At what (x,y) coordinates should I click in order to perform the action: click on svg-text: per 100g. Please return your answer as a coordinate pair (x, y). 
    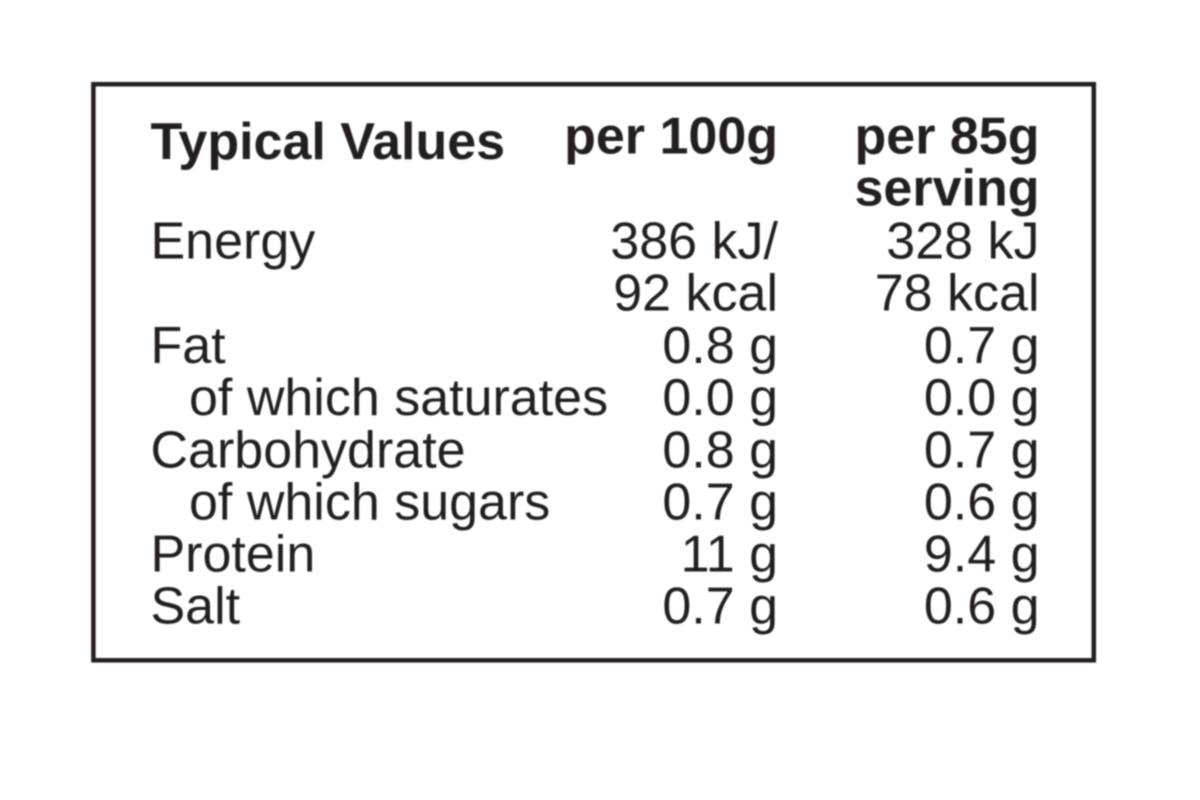
    Looking at the image, I should click on (671, 137).